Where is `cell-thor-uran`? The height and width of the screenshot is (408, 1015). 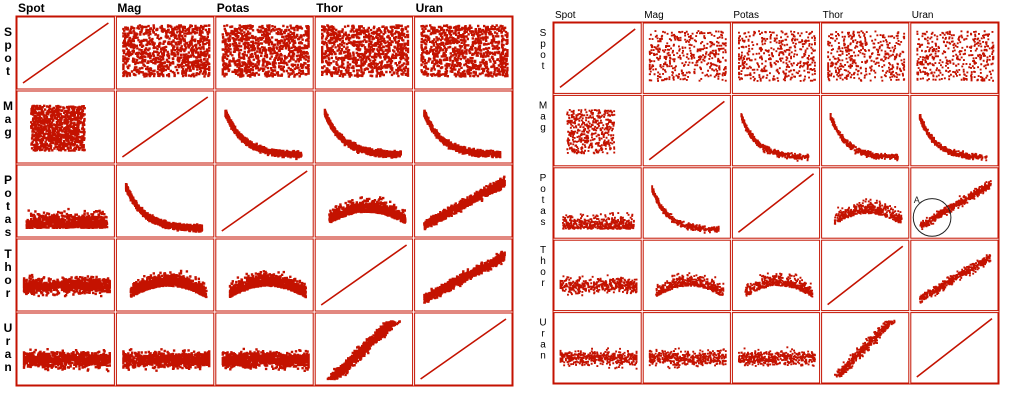
cell-thor-uran is located at coordinates (463, 275).